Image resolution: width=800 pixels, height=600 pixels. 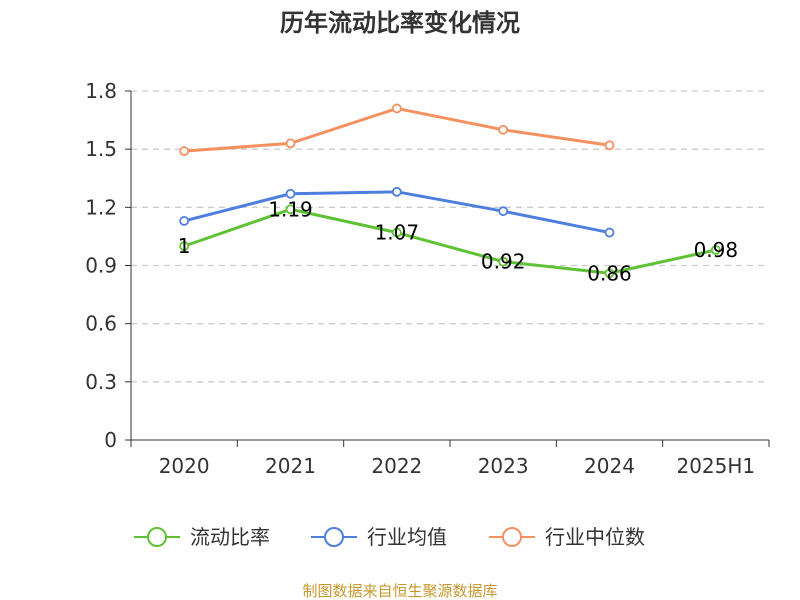 I want to click on legend: 流动比率 行业均值 行业中位数, so click(x=389, y=537).